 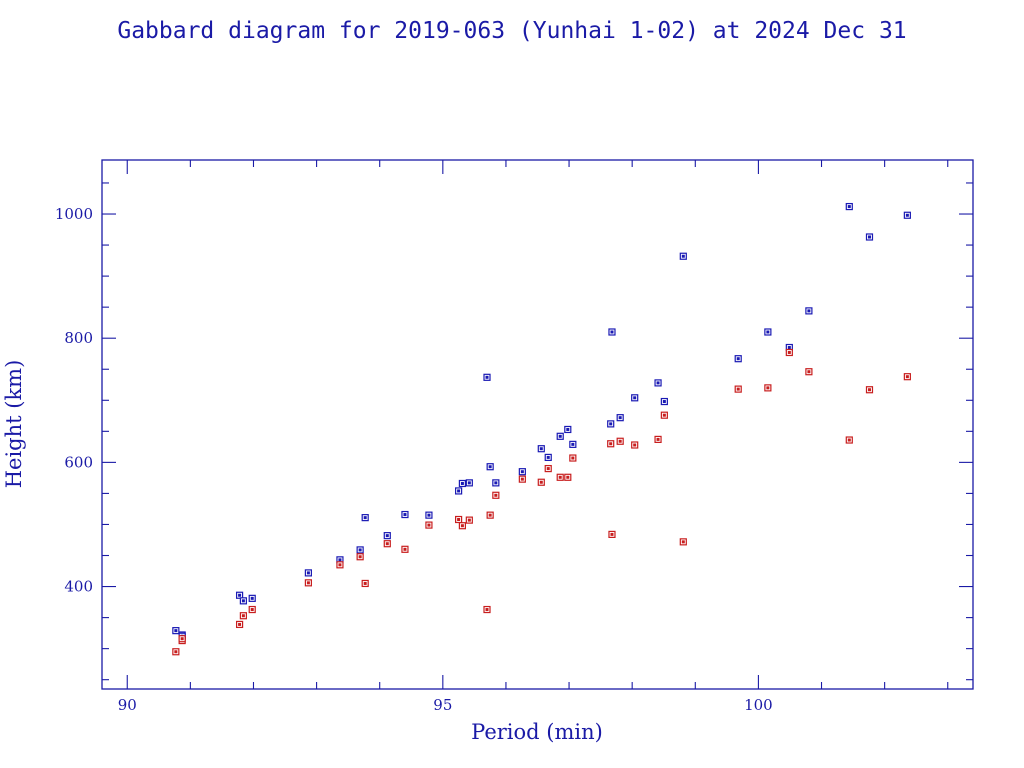 I want to click on y-tick-label: 400, so click(x=78, y=587).